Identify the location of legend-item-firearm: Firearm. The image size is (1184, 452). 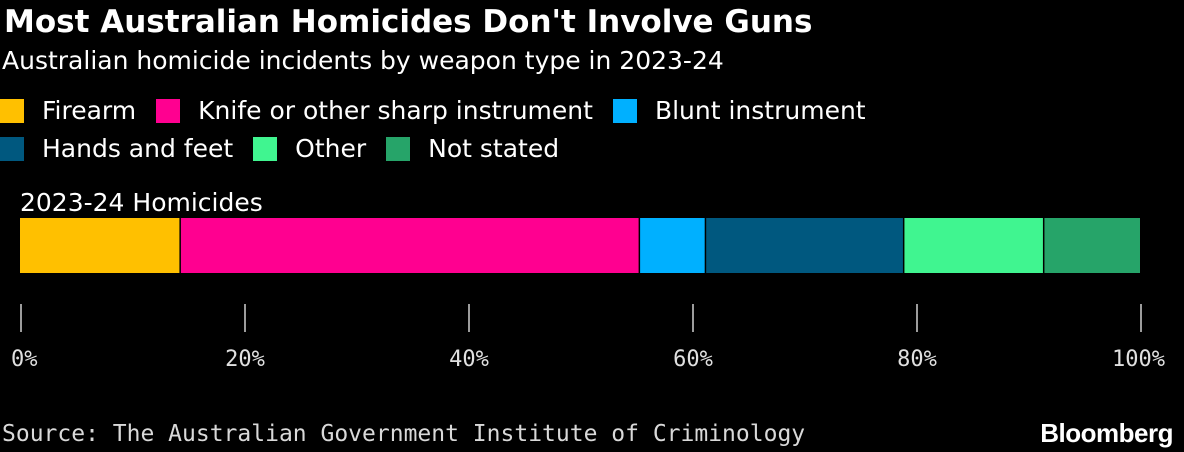
(68, 111).